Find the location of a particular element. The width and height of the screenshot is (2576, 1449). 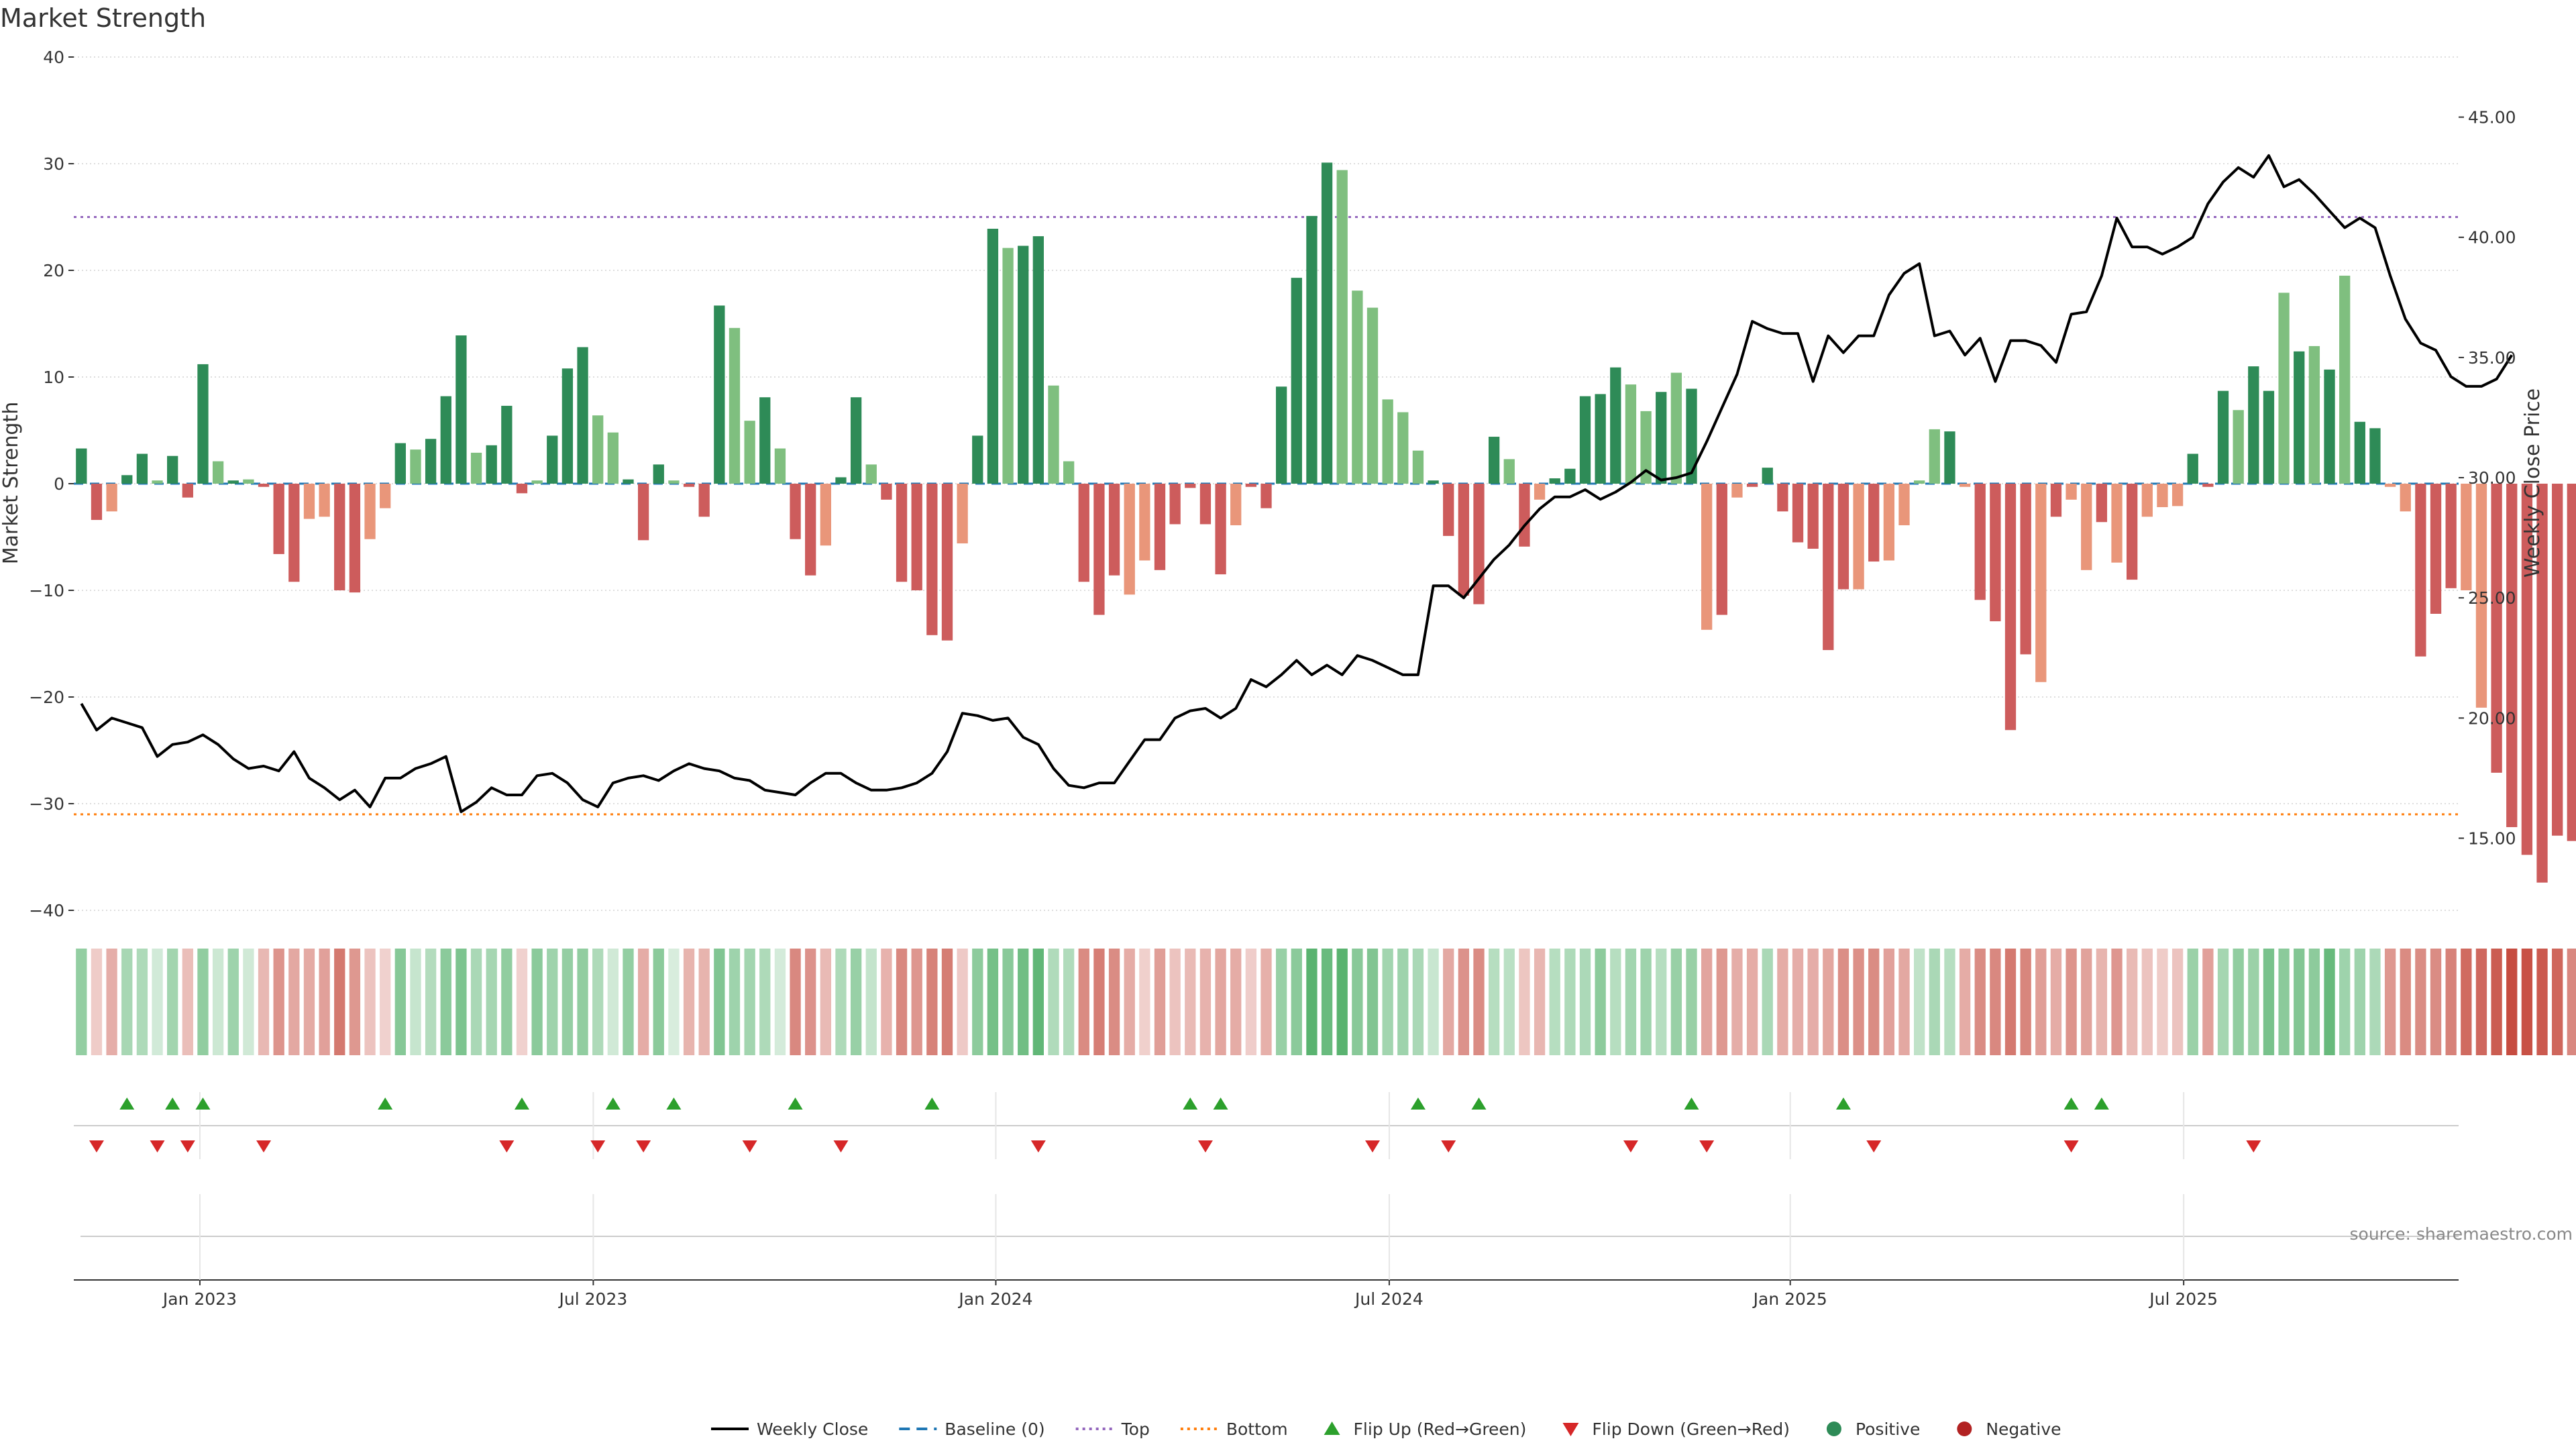

legend-item: Negative is located at coordinates (2009, 1429).